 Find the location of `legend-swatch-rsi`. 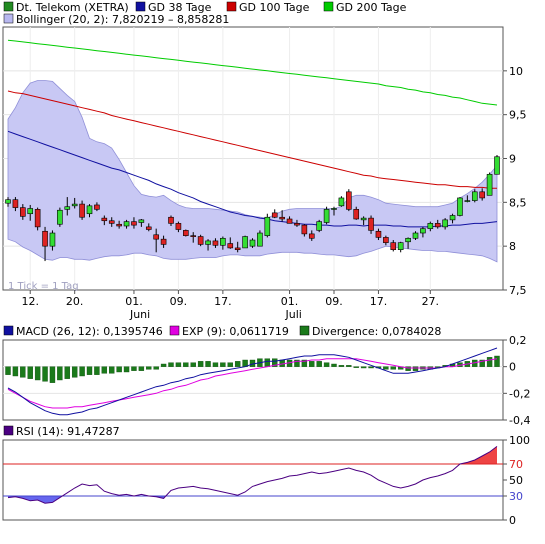

legend-swatch-rsi is located at coordinates (8, 430).